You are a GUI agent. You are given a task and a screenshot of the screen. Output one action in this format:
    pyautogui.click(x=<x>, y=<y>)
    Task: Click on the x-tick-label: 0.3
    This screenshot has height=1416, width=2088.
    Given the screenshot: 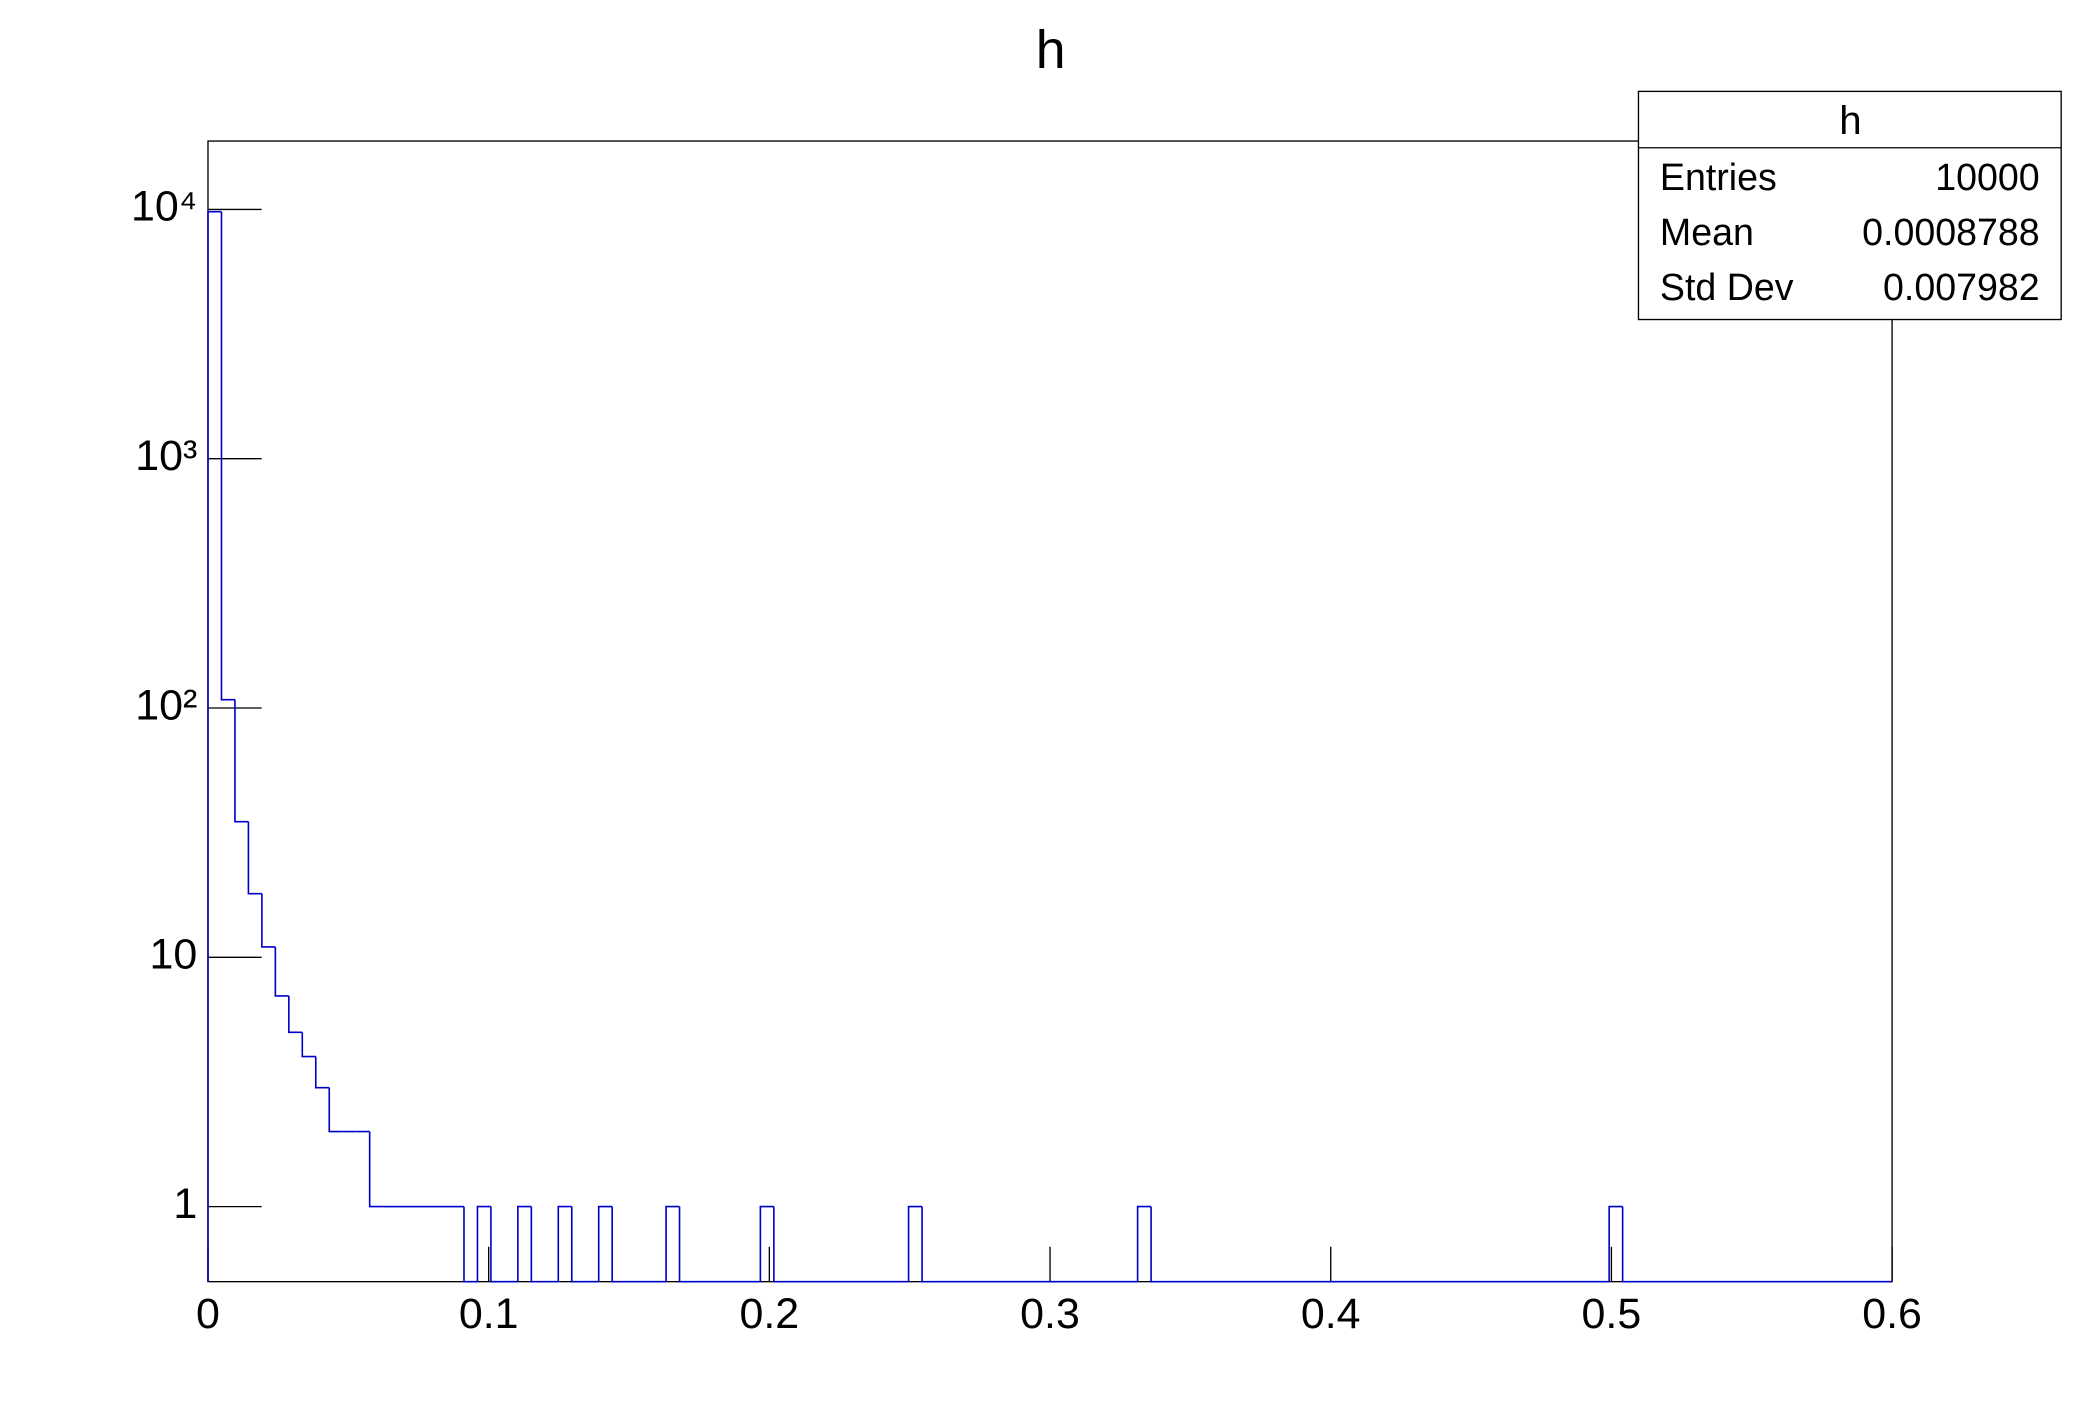 What is the action you would take?
    pyautogui.click(x=1050, y=1314)
    